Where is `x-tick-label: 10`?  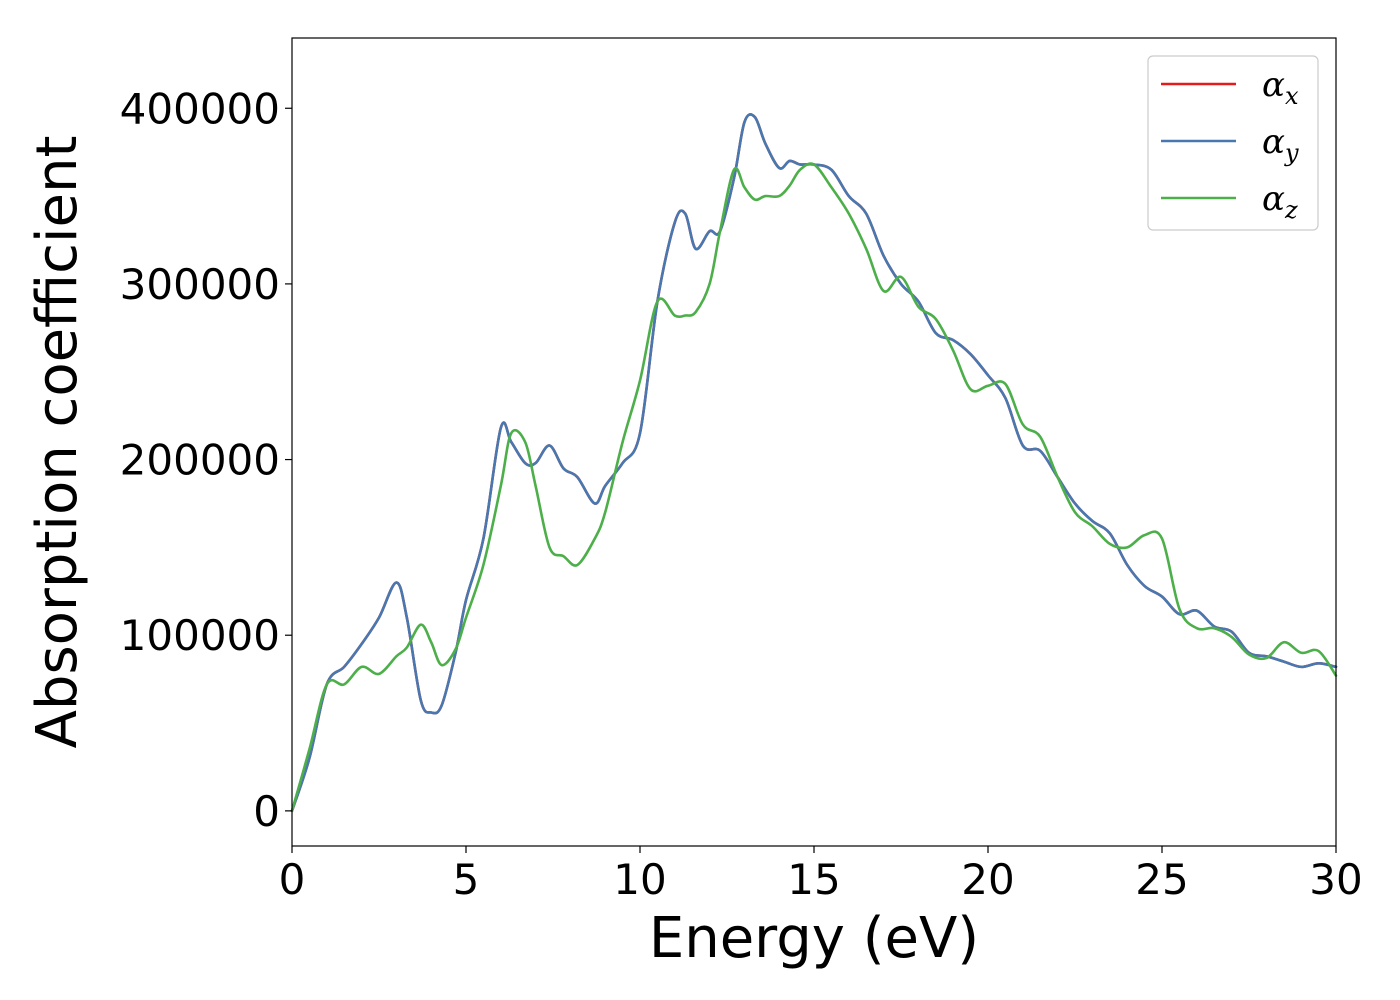
x-tick-label: 10 is located at coordinates (639, 879).